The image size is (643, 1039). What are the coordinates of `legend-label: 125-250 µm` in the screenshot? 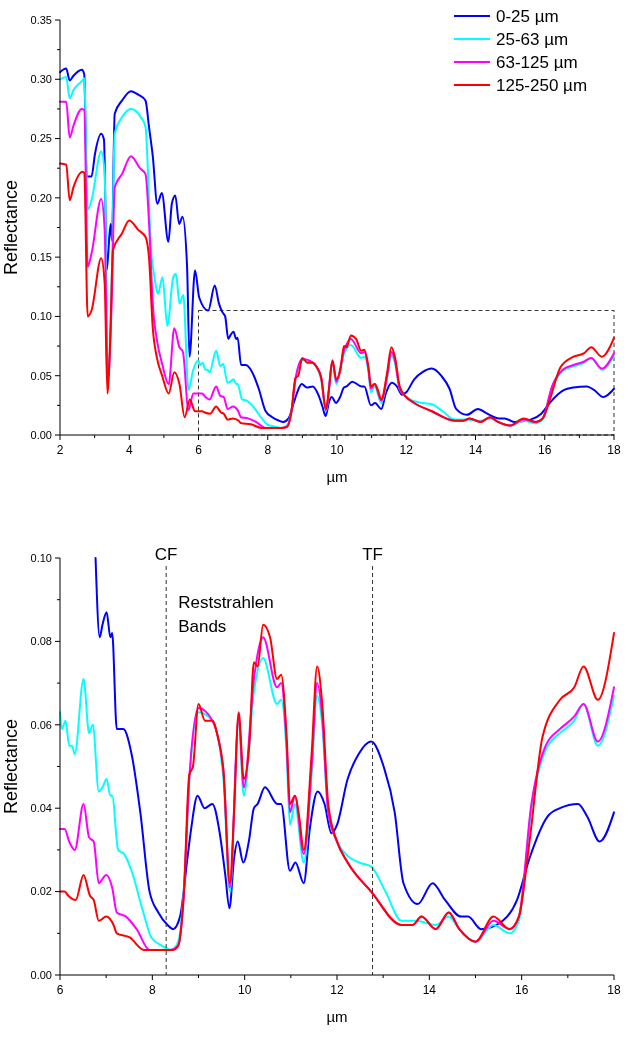 It's located at (542, 85).